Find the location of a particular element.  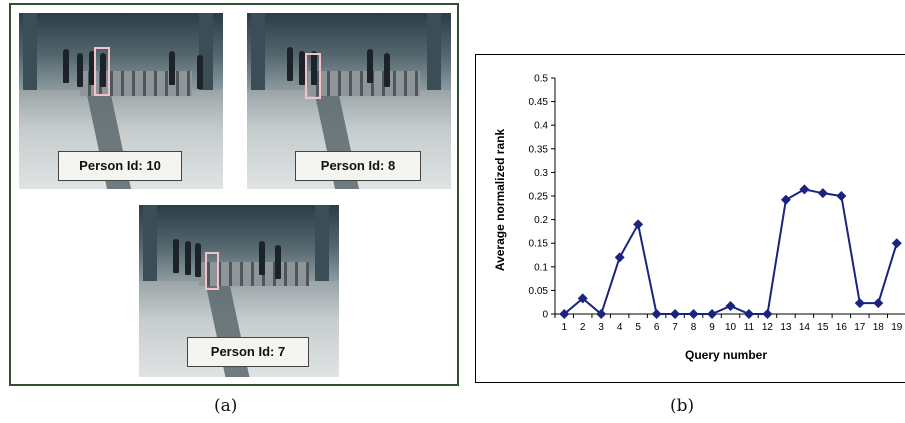

y-tick-label: 0.1 is located at coordinates (541, 267).